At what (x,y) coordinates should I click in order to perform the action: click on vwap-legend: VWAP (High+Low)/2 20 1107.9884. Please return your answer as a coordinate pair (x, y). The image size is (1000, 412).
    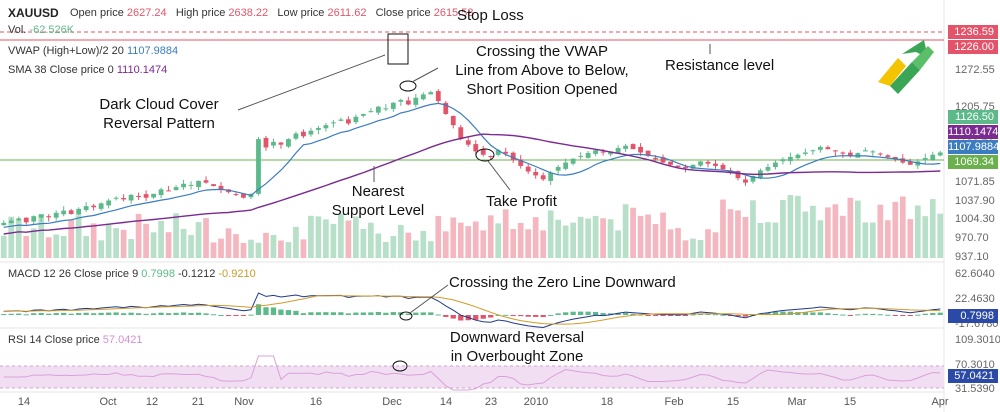
    Looking at the image, I should click on (93, 51).